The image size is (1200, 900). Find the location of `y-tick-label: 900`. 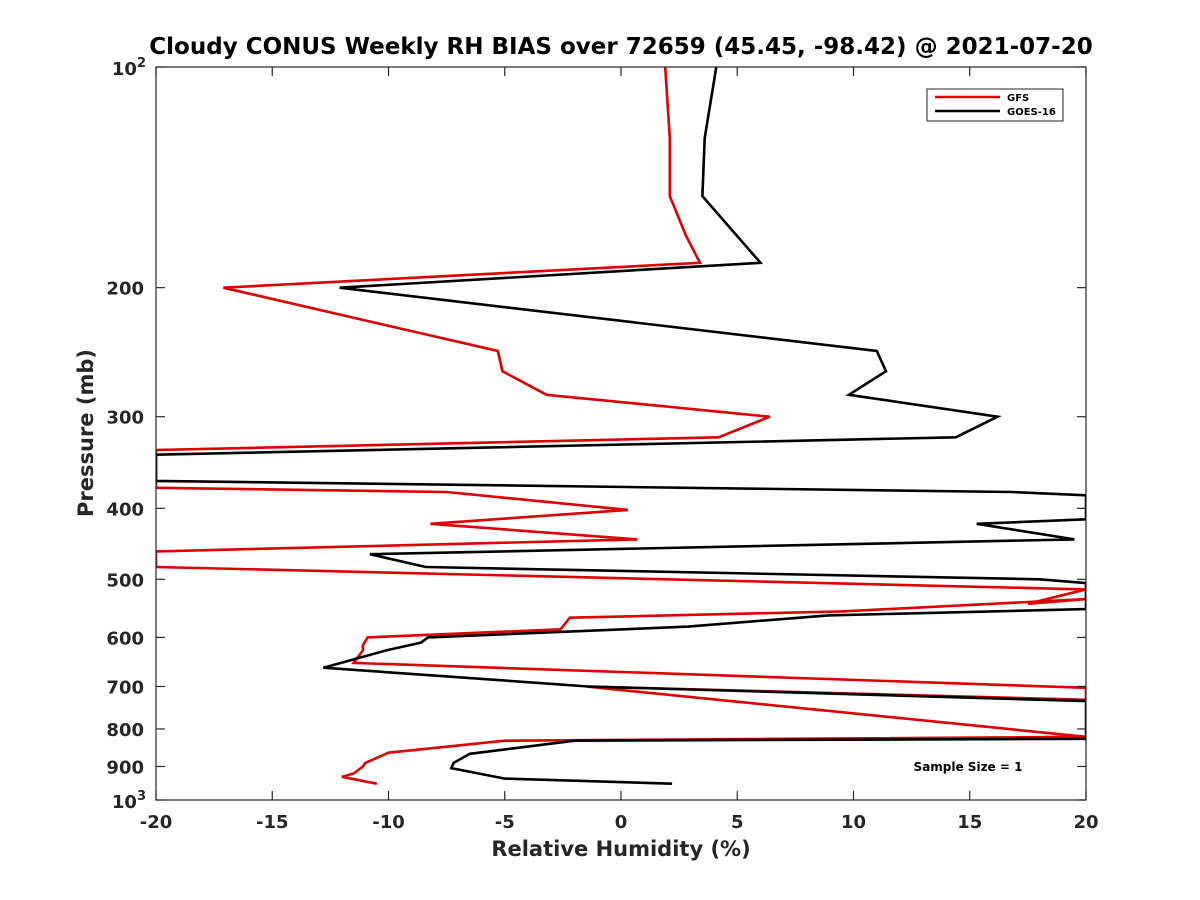

y-tick-label: 900 is located at coordinates (125, 767).